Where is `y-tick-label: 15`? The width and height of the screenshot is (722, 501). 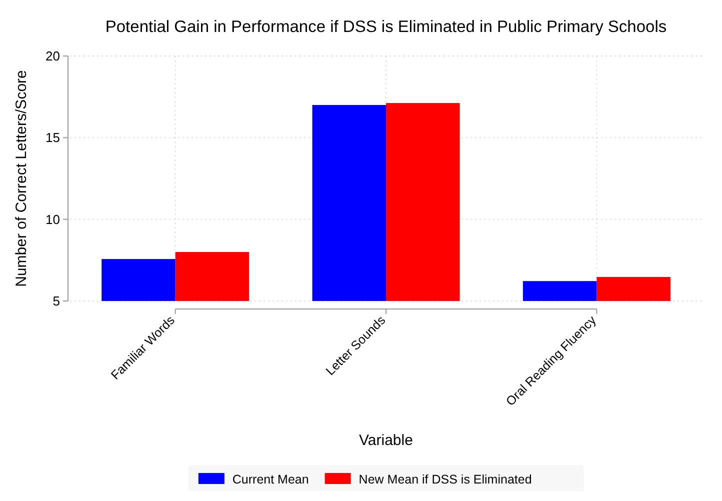 y-tick-label: 15 is located at coordinates (53, 138).